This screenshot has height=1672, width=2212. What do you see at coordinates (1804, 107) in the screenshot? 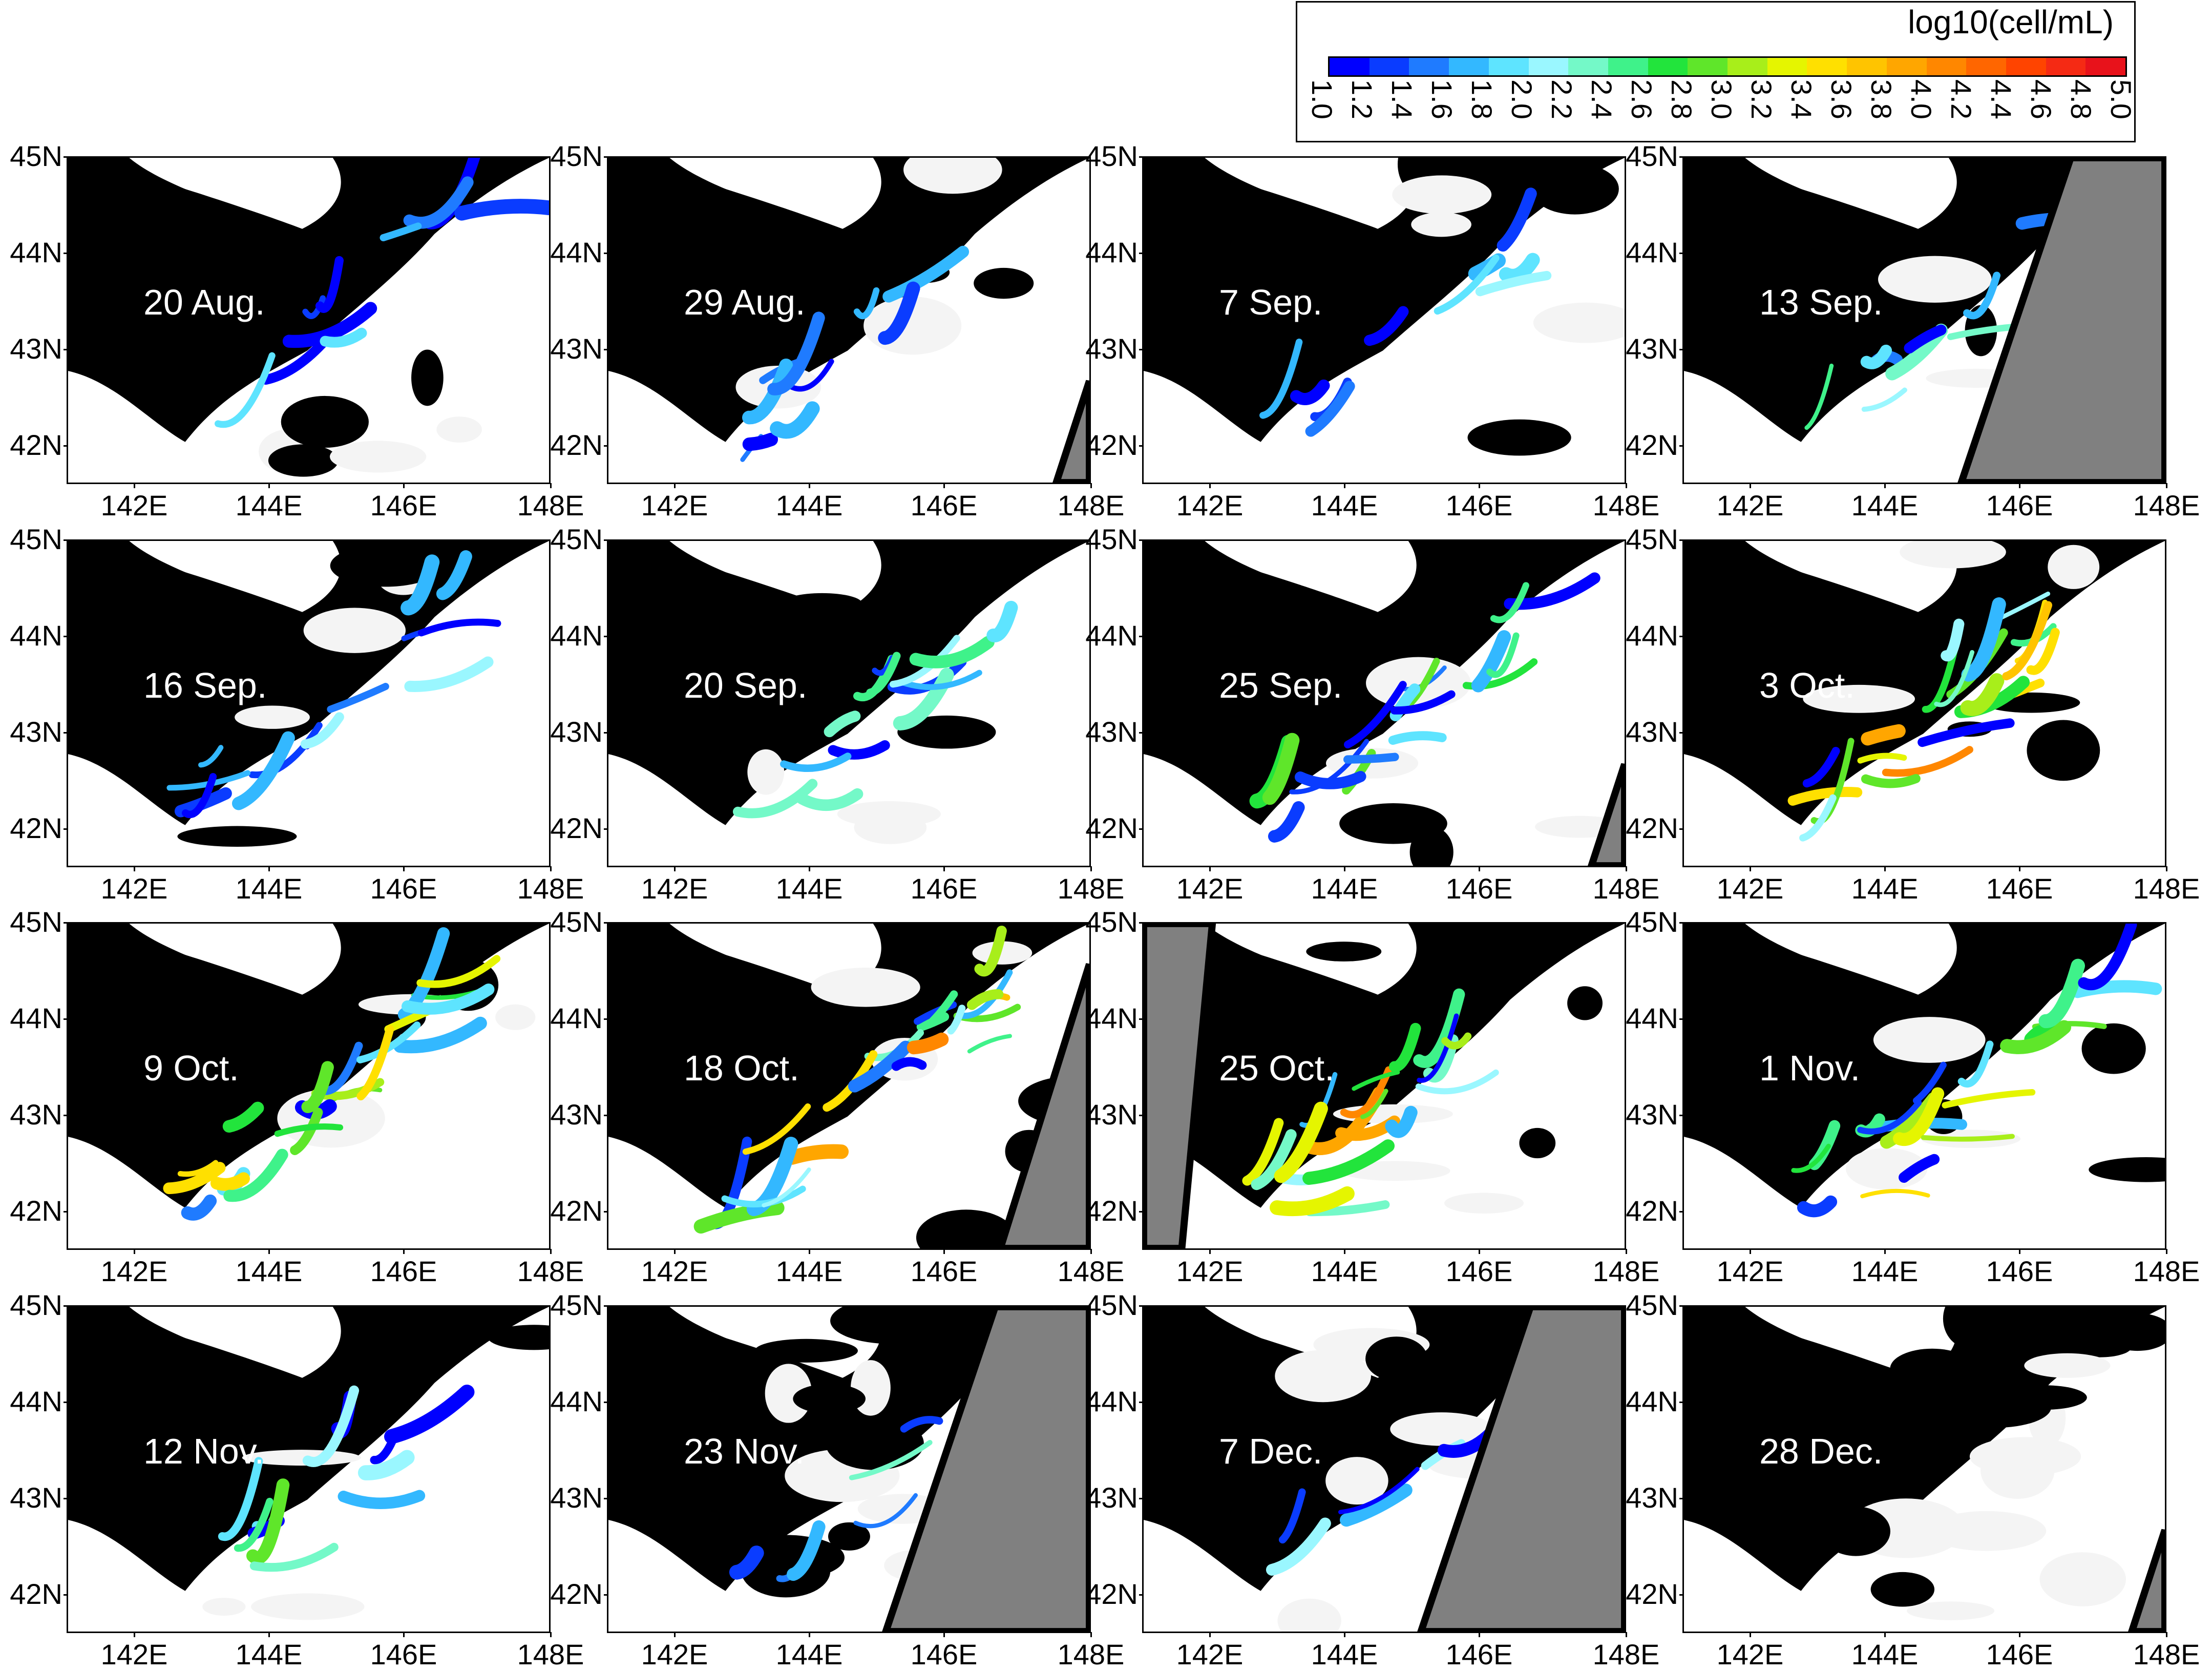
I see `colorbar-tick-label: 3.4` at bounding box center [1804, 107].